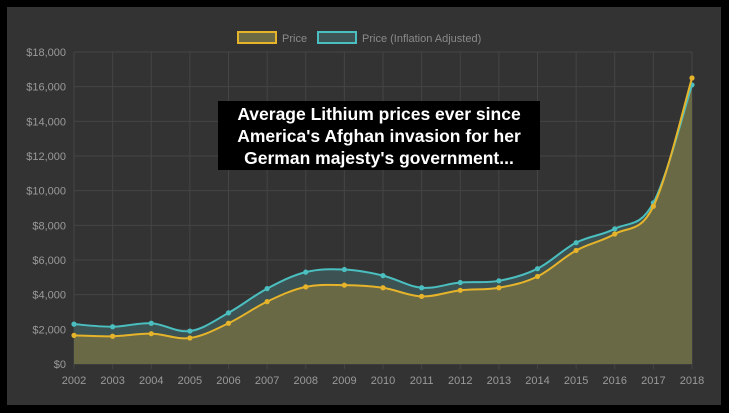 Image resolution: width=729 pixels, height=413 pixels. Describe the element at coordinates (692, 381) in the screenshot. I see `x-tick-label: 2018` at that location.